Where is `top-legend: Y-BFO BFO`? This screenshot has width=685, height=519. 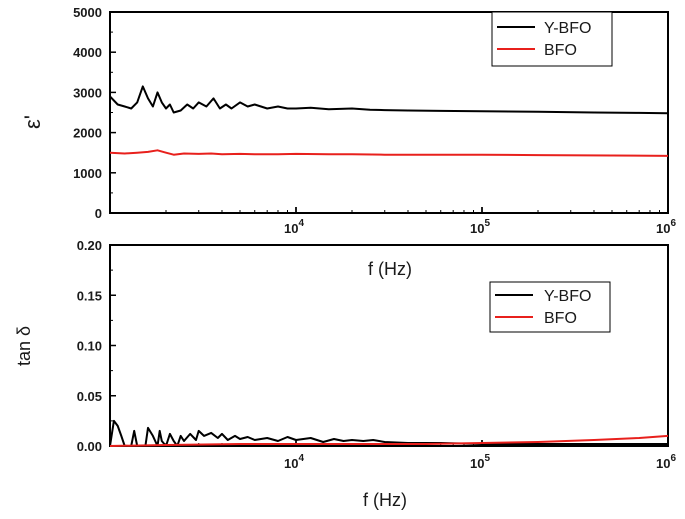 top-legend: Y-BFO BFO is located at coordinates (552, 39).